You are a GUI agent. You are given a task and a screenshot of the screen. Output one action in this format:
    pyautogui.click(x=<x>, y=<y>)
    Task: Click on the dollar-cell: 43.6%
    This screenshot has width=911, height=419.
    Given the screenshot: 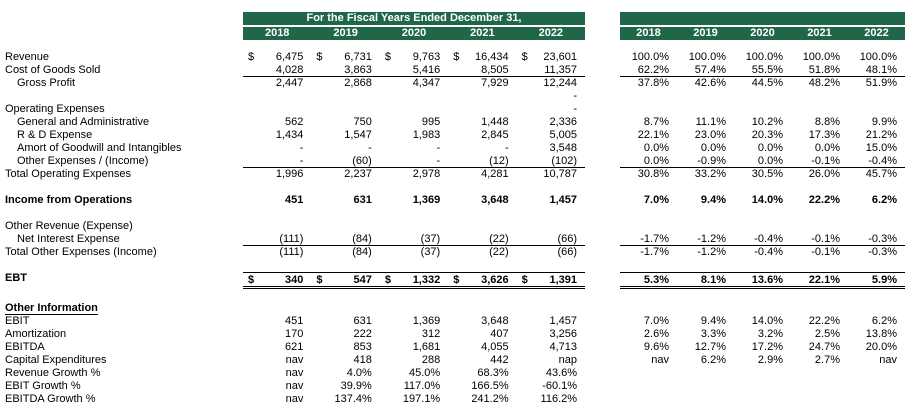 What is the action you would take?
    pyautogui.click(x=551, y=373)
    